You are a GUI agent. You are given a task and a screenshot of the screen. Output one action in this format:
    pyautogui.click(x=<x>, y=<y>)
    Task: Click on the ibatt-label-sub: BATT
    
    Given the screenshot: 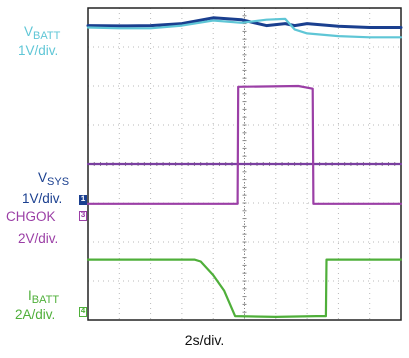 What is the action you would take?
    pyautogui.click(x=45, y=300)
    